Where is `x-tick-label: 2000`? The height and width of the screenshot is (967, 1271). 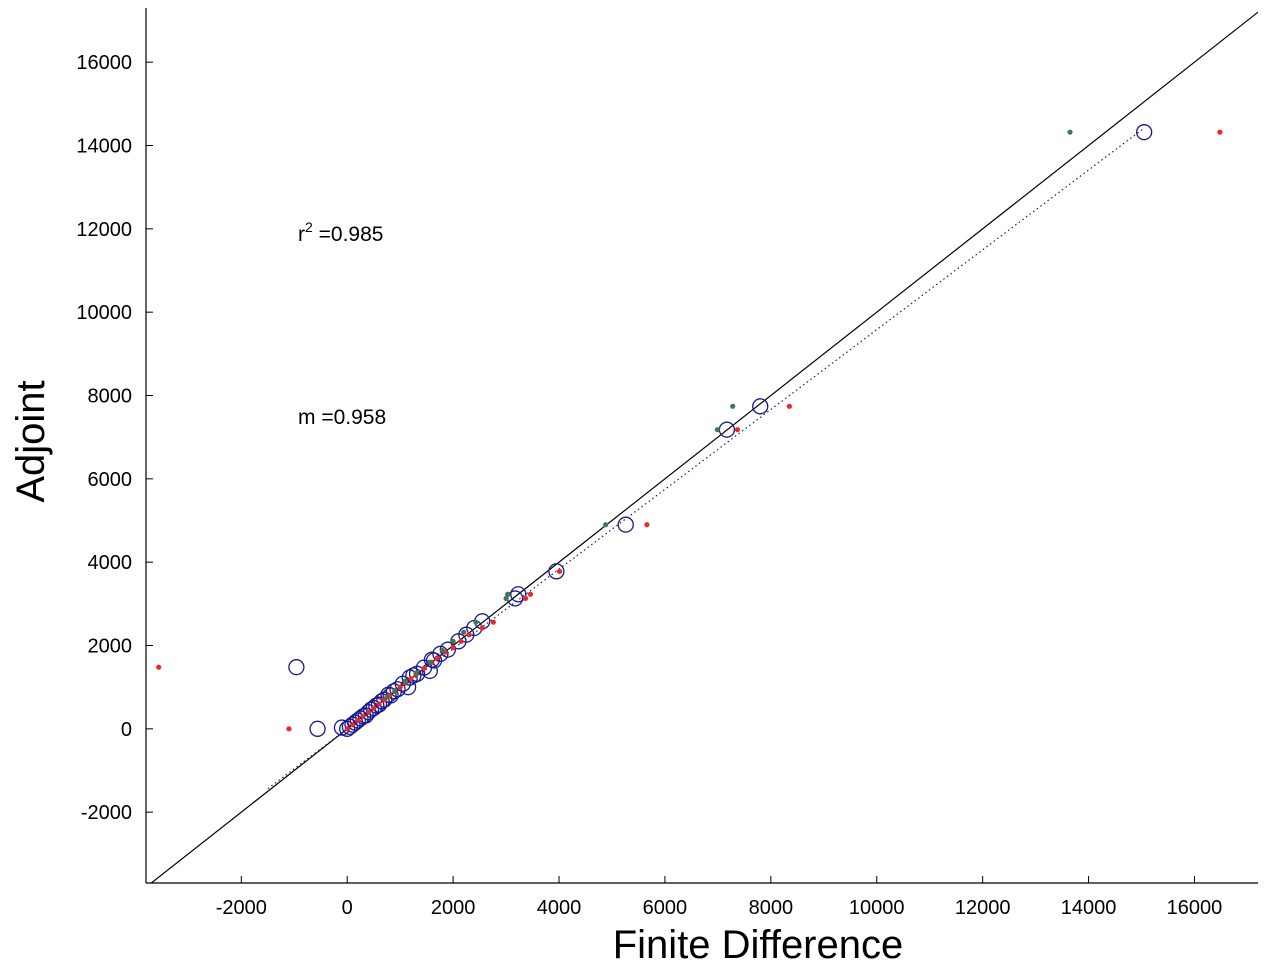 x-tick-label: 2000 is located at coordinates (453, 908).